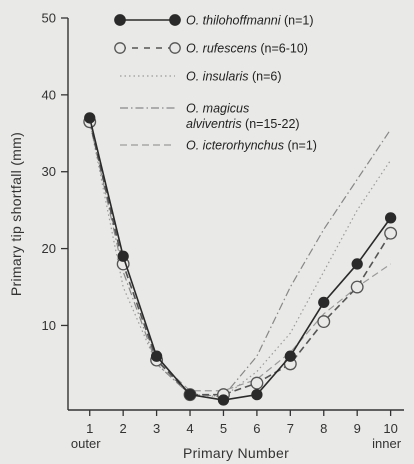 This screenshot has height=464, width=414. I want to click on legend-label-2: O. rufescens (n=6-10), so click(247, 49).